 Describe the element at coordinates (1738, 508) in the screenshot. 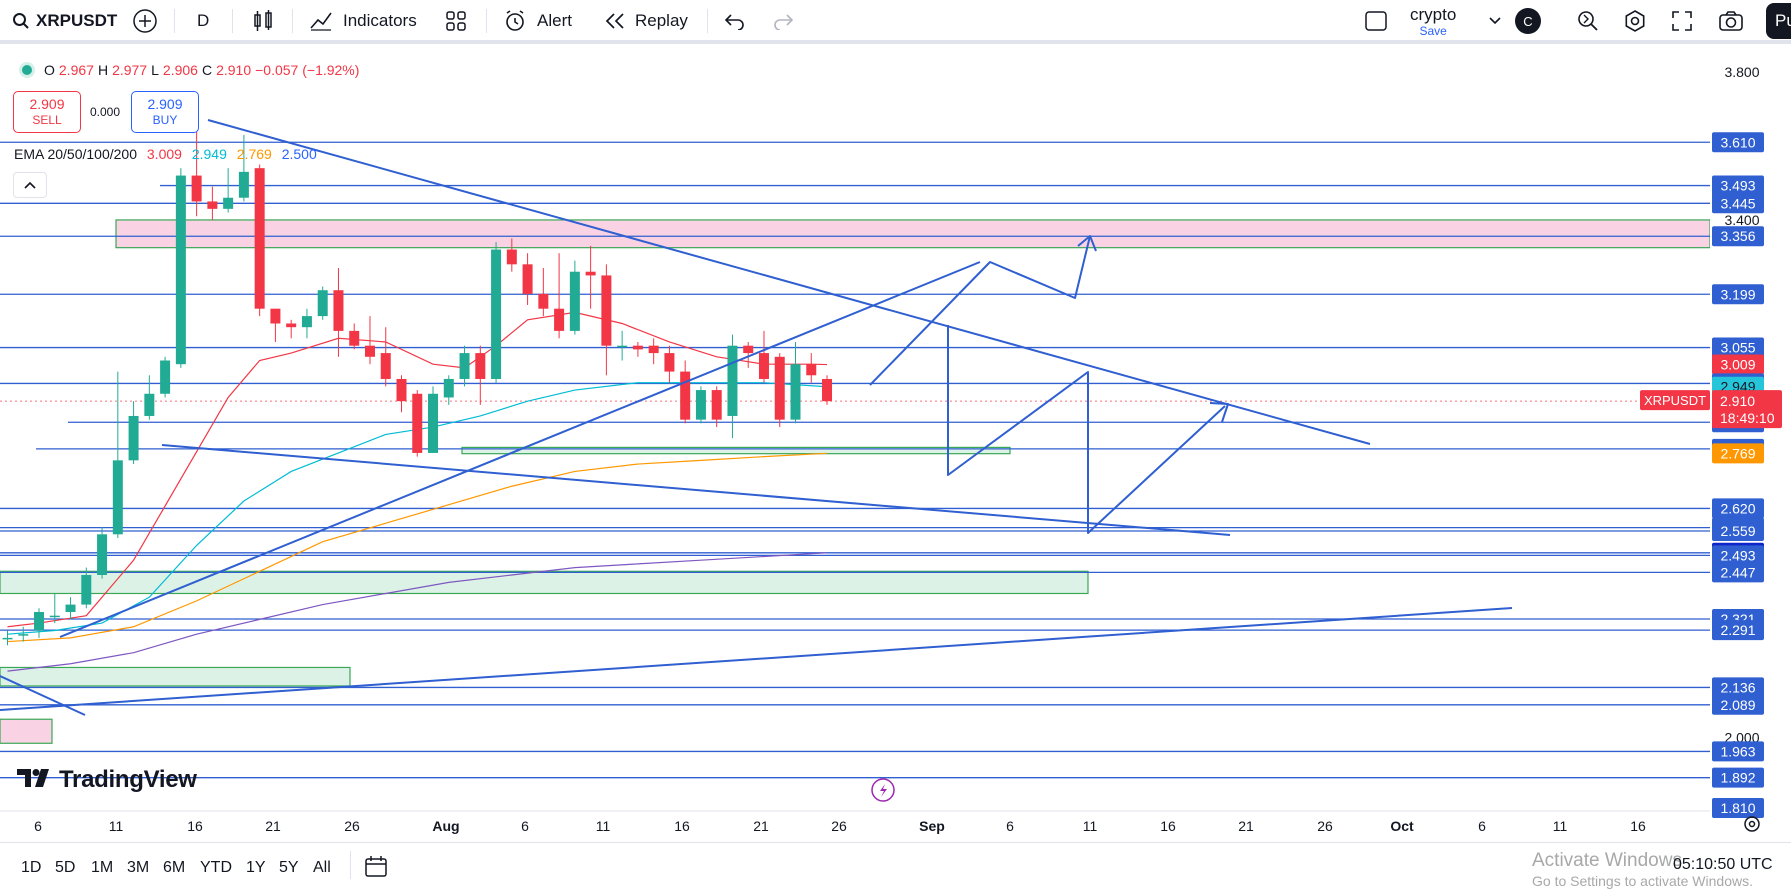

I see `price-label: 2.620` at that location.